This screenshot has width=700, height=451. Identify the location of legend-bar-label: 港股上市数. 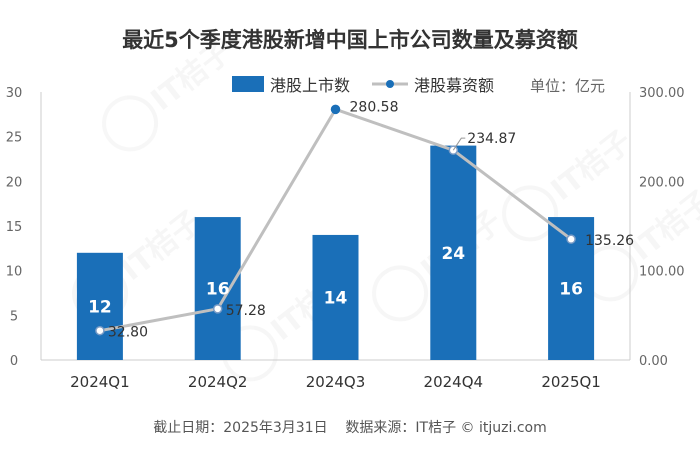
(310, 85).